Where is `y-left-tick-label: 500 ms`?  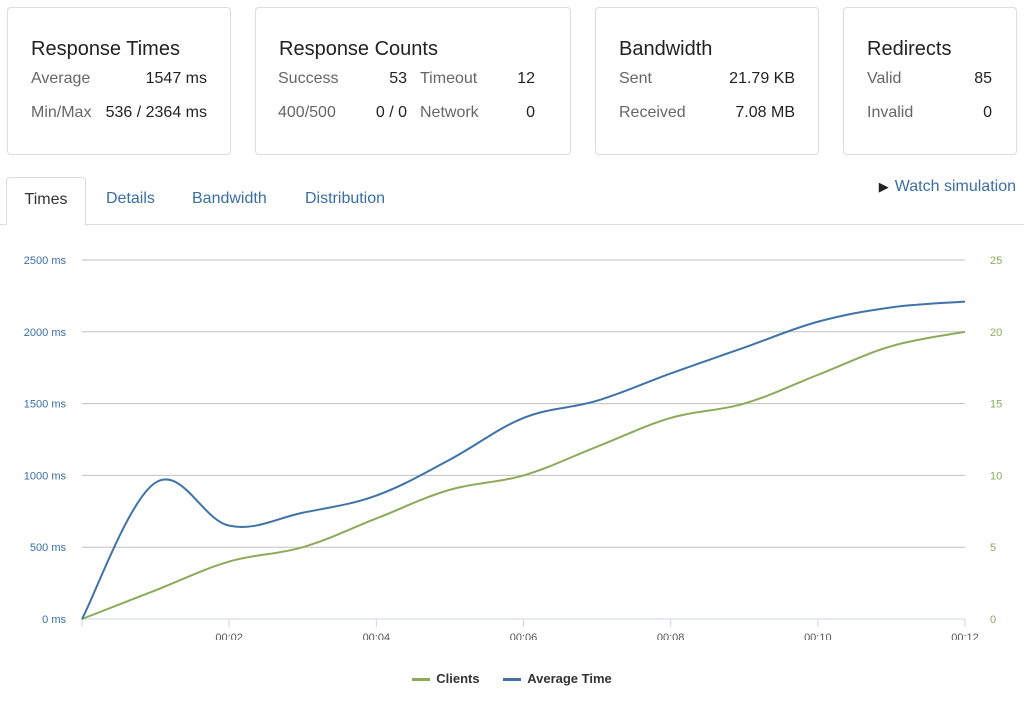
y-left-tick-label: 500 ms is located at coordinates (48, 548).